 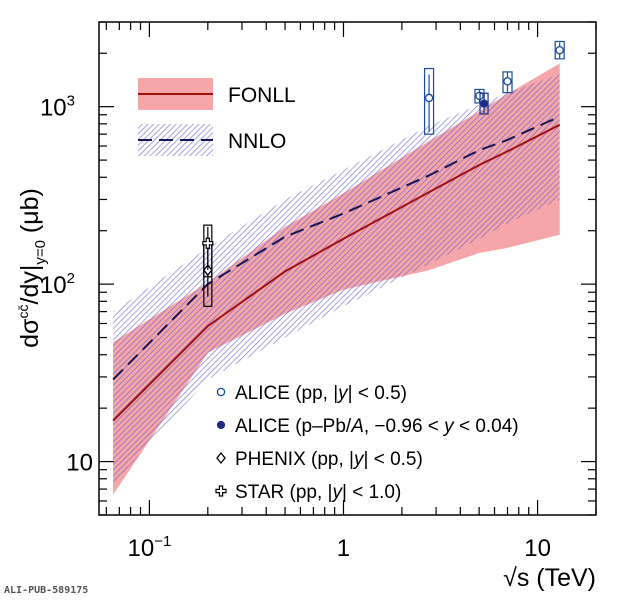 What do you see at coordinates (79, 463) in the screenshot?
I see `y-tick-label: 10` at bounding box center [79, 463].